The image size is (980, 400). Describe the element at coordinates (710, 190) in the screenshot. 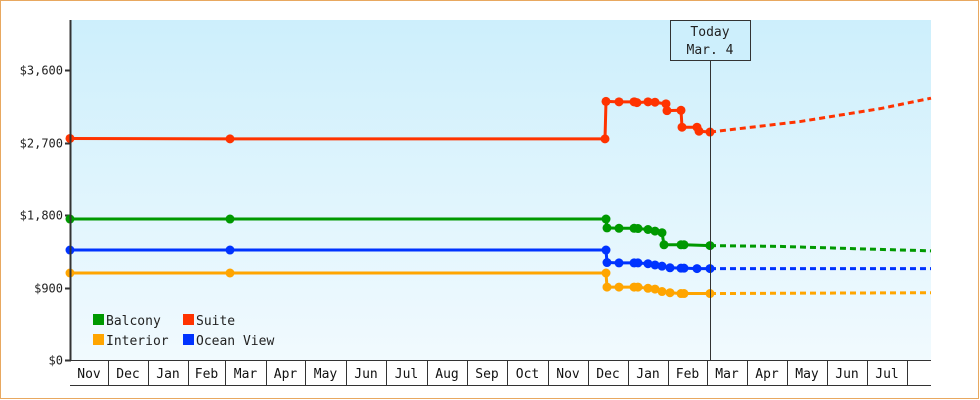

I see `today-marker: Today Mar. 4` at that location.